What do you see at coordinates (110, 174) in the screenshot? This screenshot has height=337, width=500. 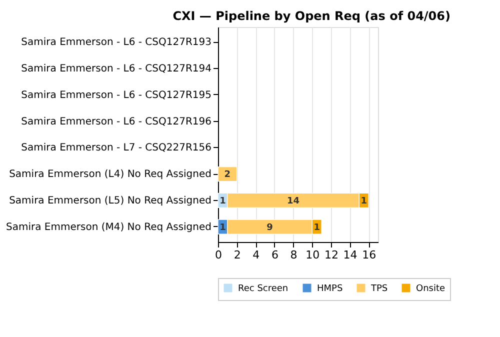 I see `y-tick-label: Samira Emmerson (L4) No Req Assigned` at bounding box center [110, 174].